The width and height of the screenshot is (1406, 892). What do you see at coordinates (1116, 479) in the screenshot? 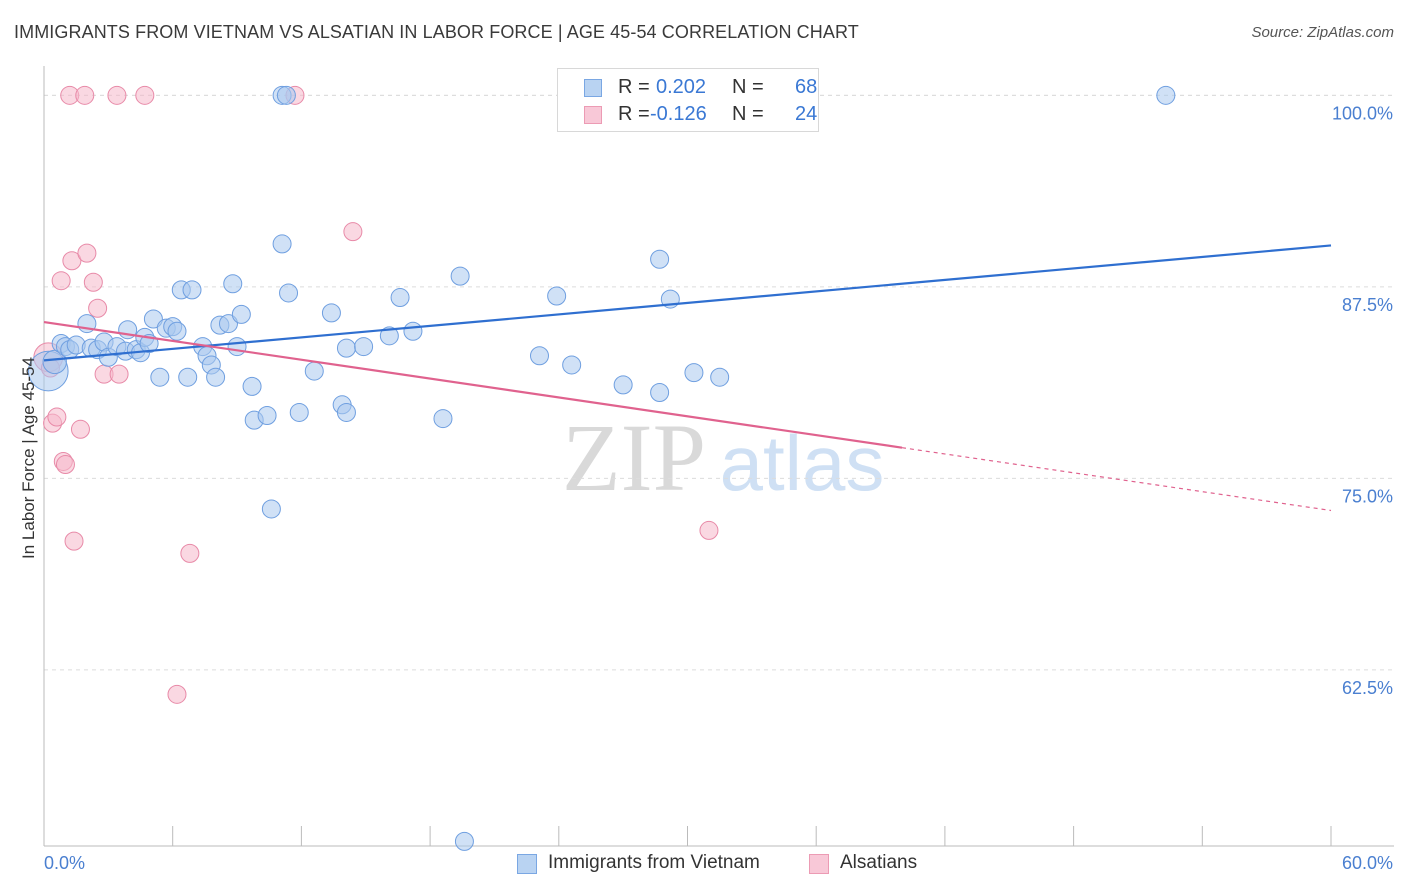
I see `alsatians-trend-extension` at bounding box center [1116, 479].